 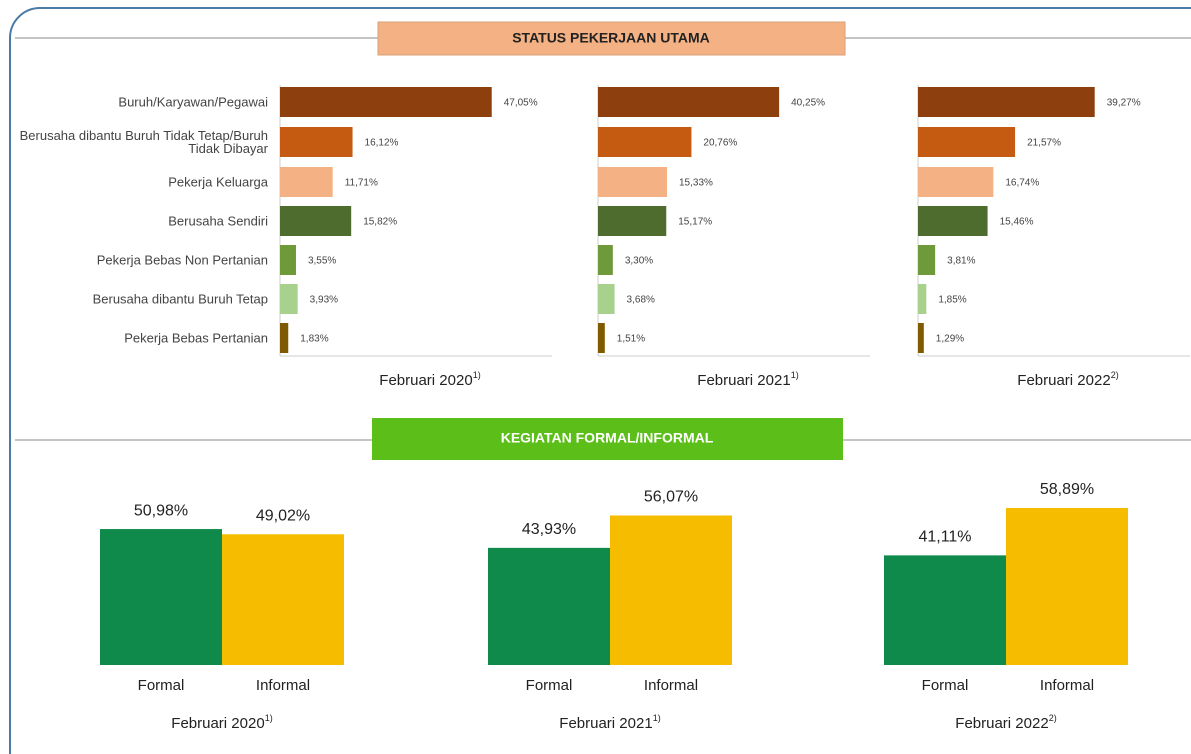 I want to click on value-label: 49,02%, so click(x=283, y=515).